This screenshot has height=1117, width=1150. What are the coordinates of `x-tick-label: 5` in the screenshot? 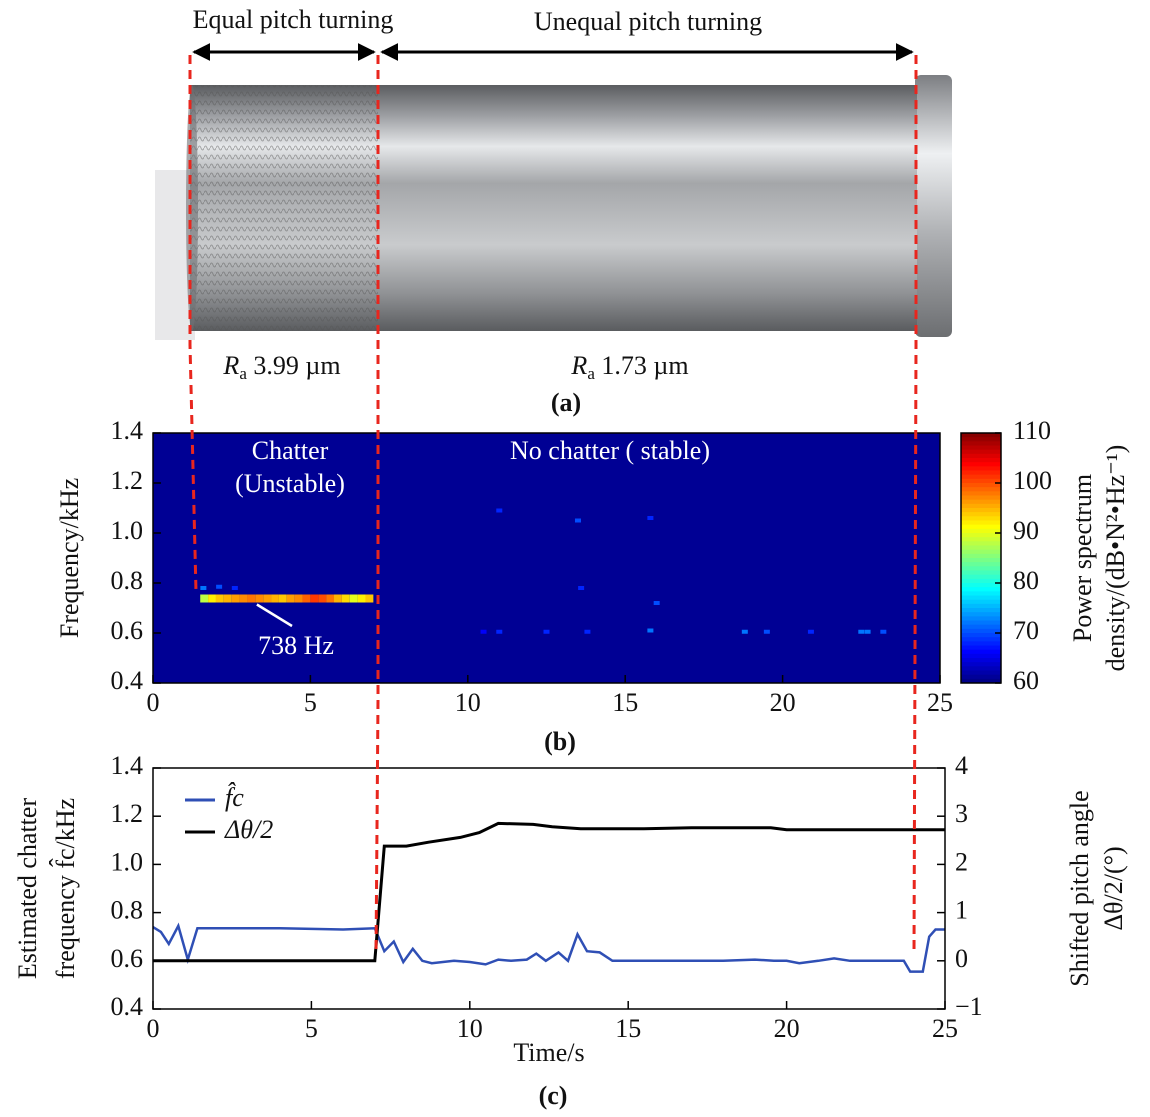 It's located at (311, 1028).